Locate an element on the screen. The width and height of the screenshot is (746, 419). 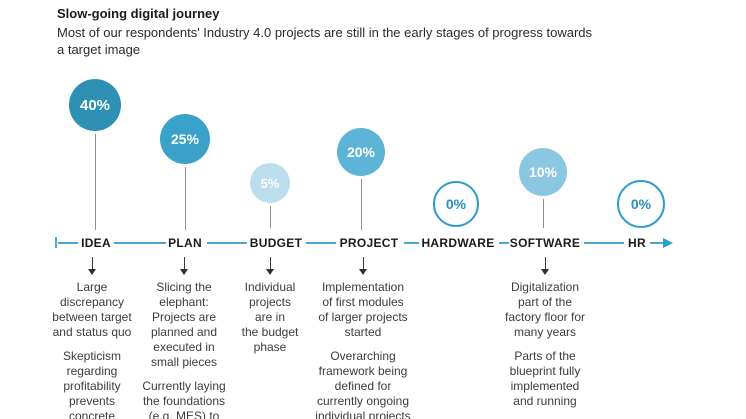
value-bubble-plan: 25% is located at coordinates (185, 139).